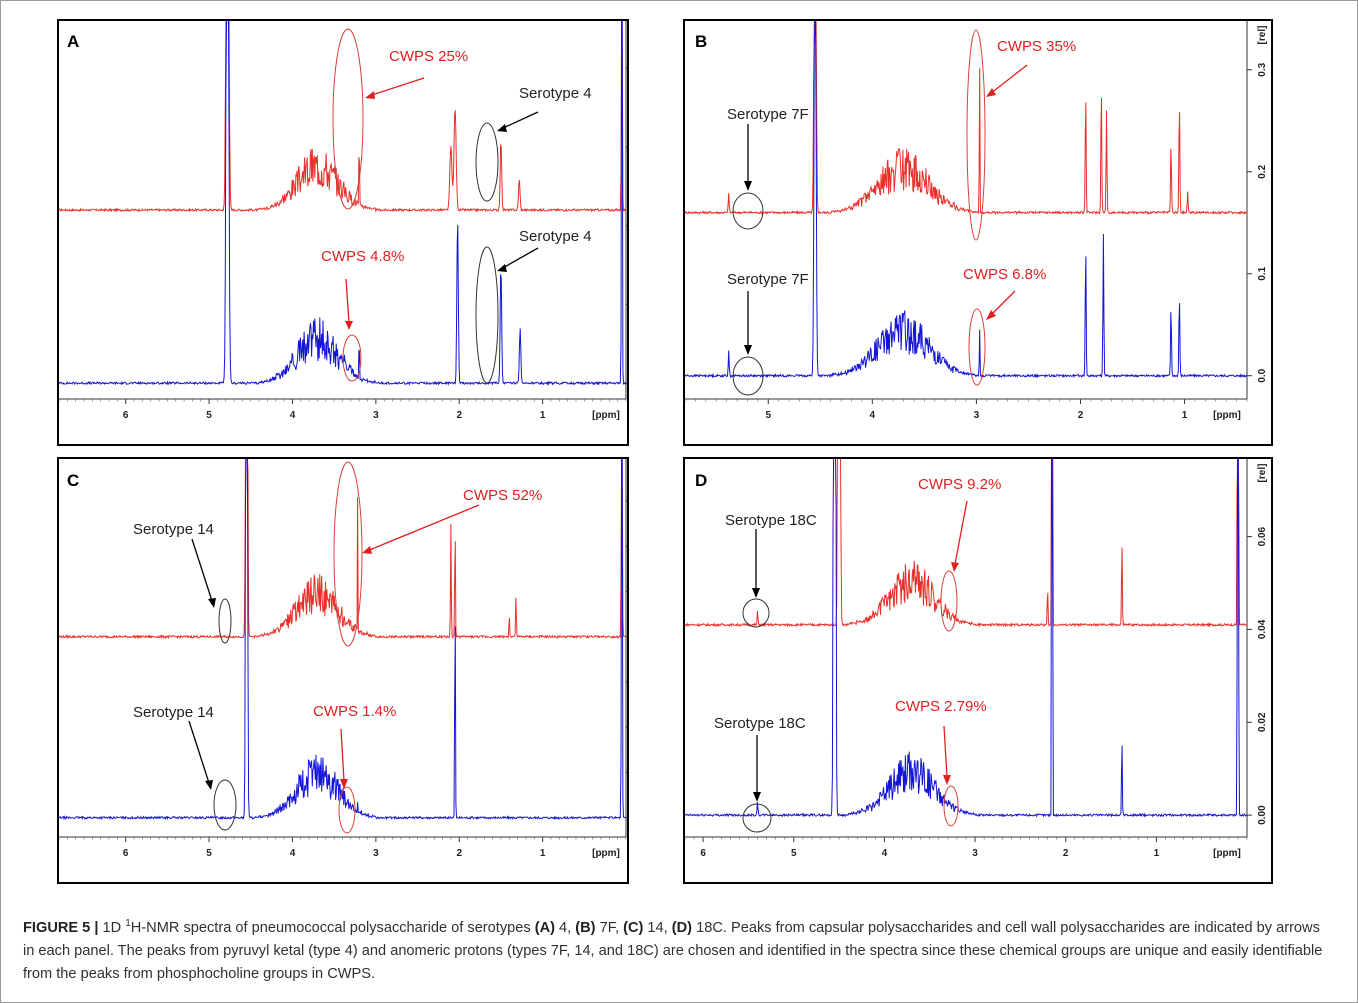 This screenshot has width=1358, height=1003. What do you see at coordinates (1262, 273) in the screenshot?
I see `y-tick-label: 0.1` at bounding box center [1262, 273].